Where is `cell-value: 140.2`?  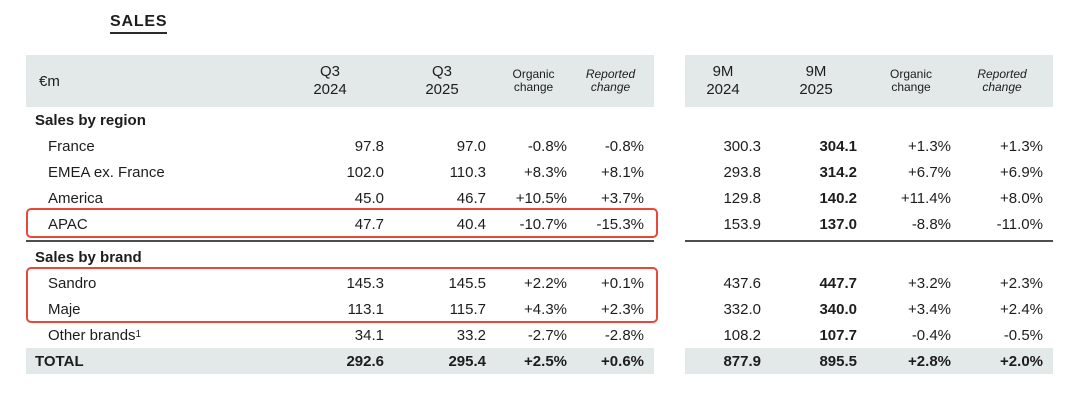 cell-value: 140.2 is located at coordinates (838, 198).